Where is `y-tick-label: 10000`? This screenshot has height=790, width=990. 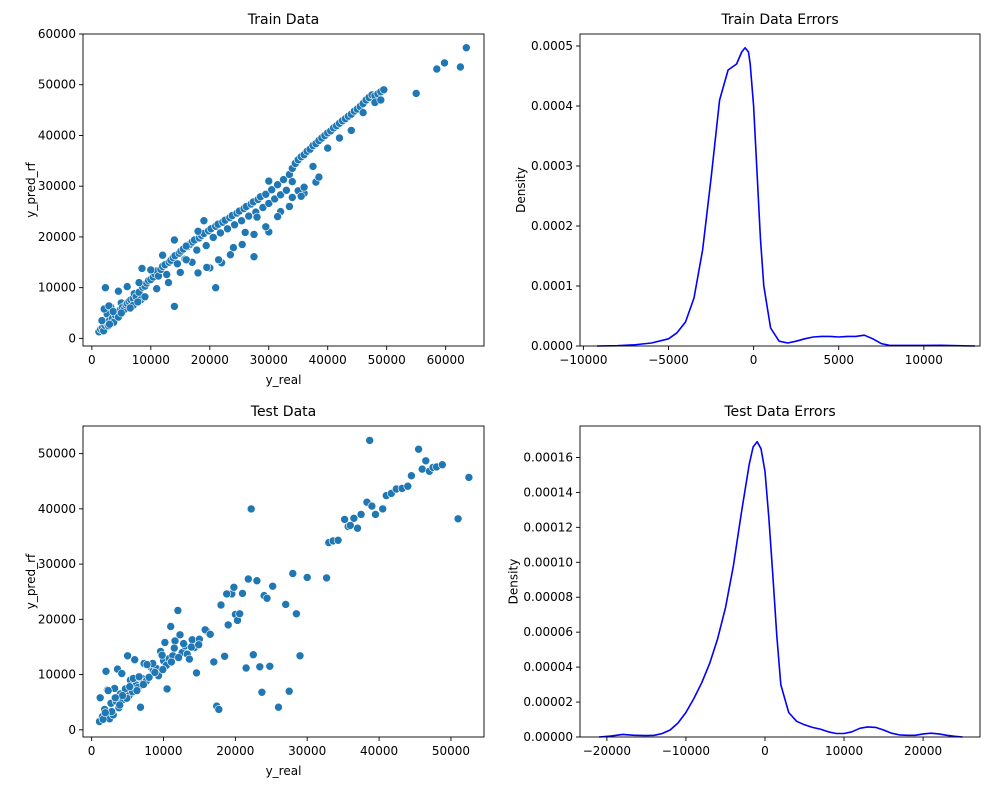
y-tick-label: 10000 is located at coordinates (57, 288).